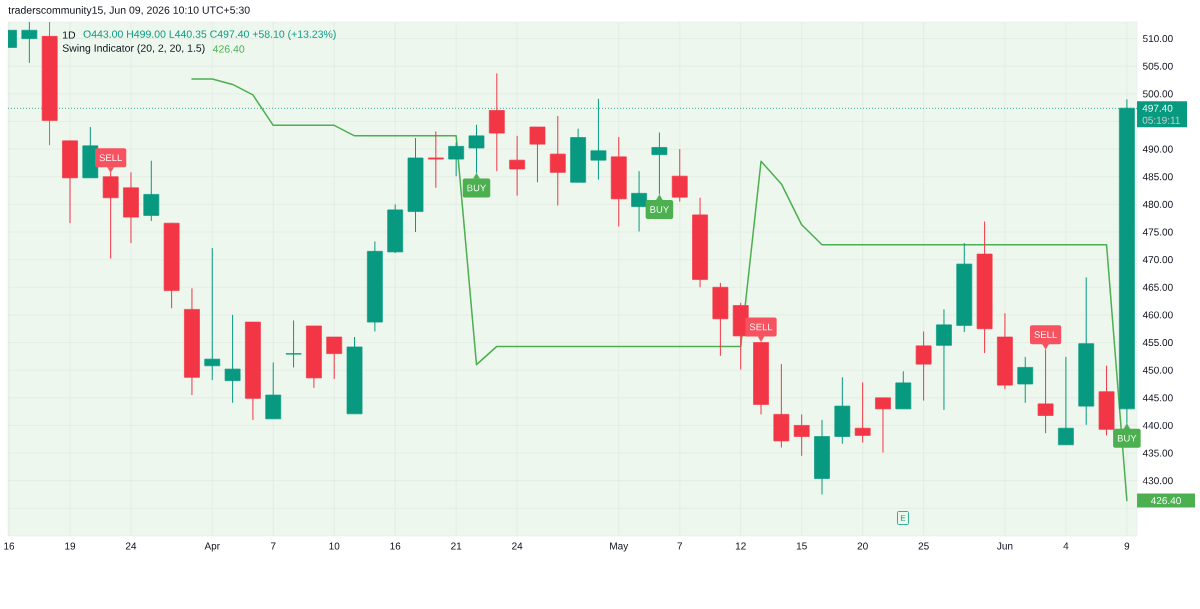 The image size is (1200, 609). Describe the element at coordinates (1157, 232) in the screenshot. I see `y-tick-label: 475.00` at that location.